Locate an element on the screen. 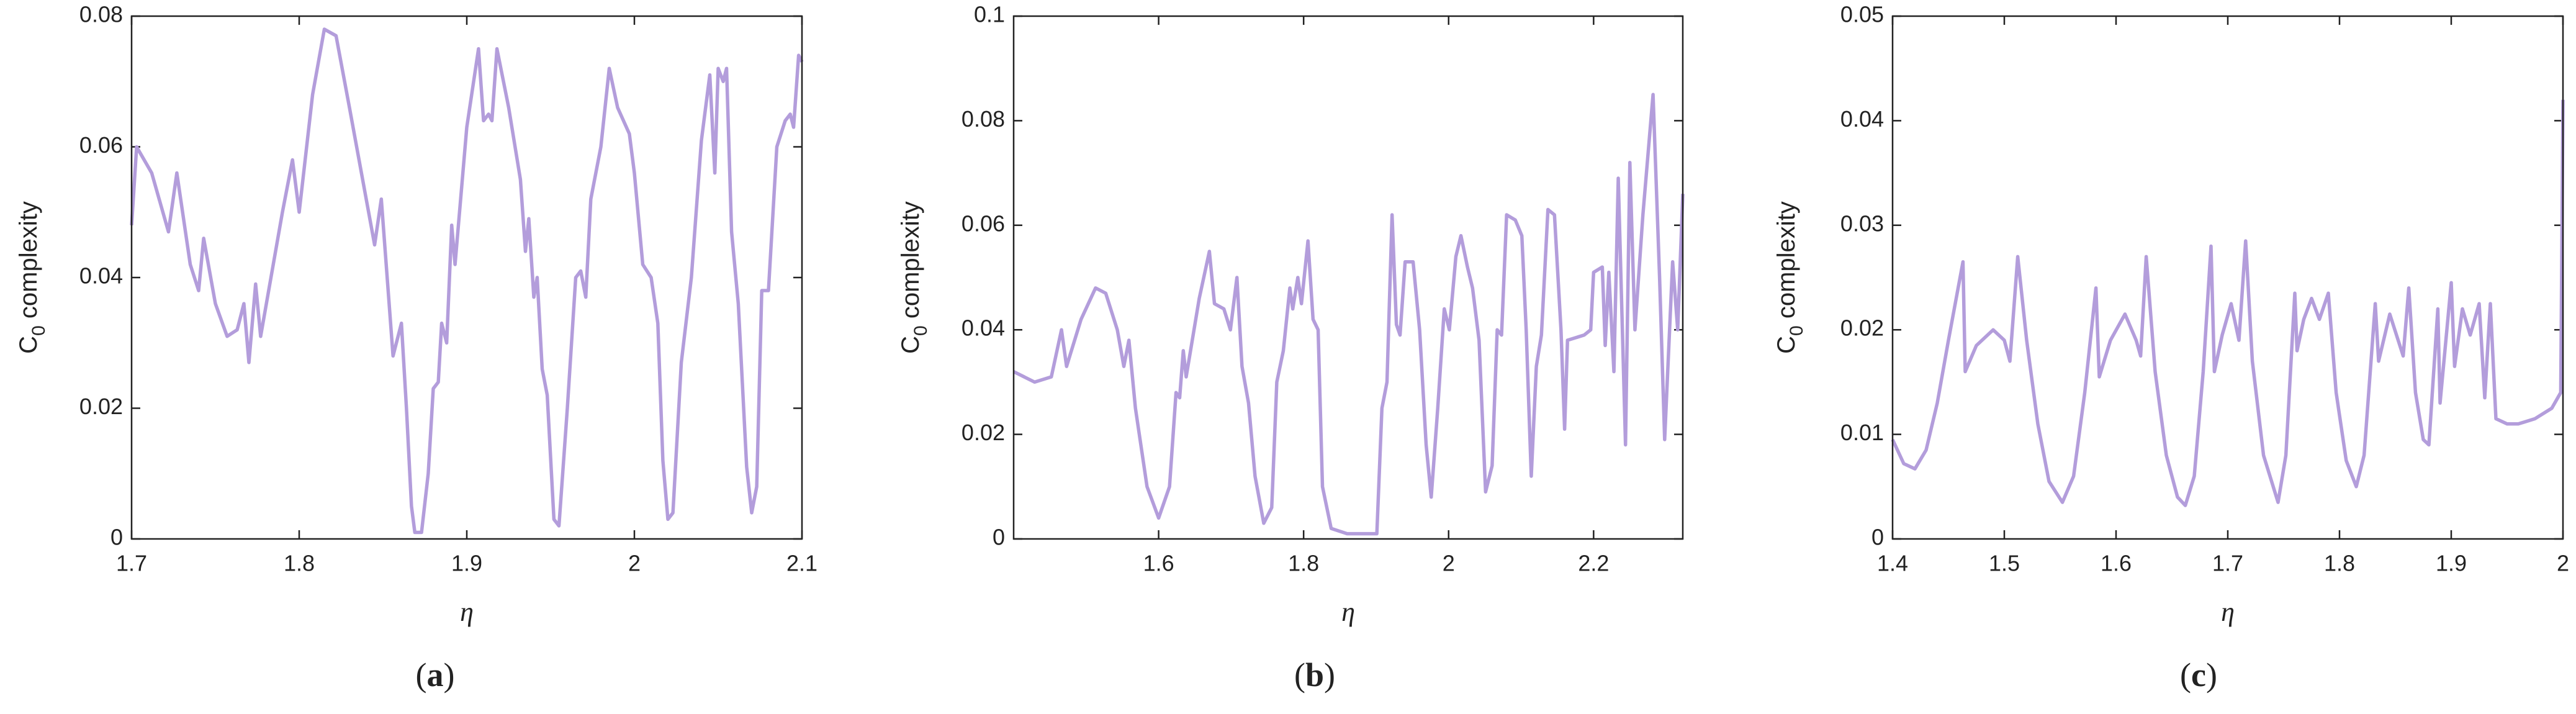  panel-letter: a is located at coordinates (435, 675).